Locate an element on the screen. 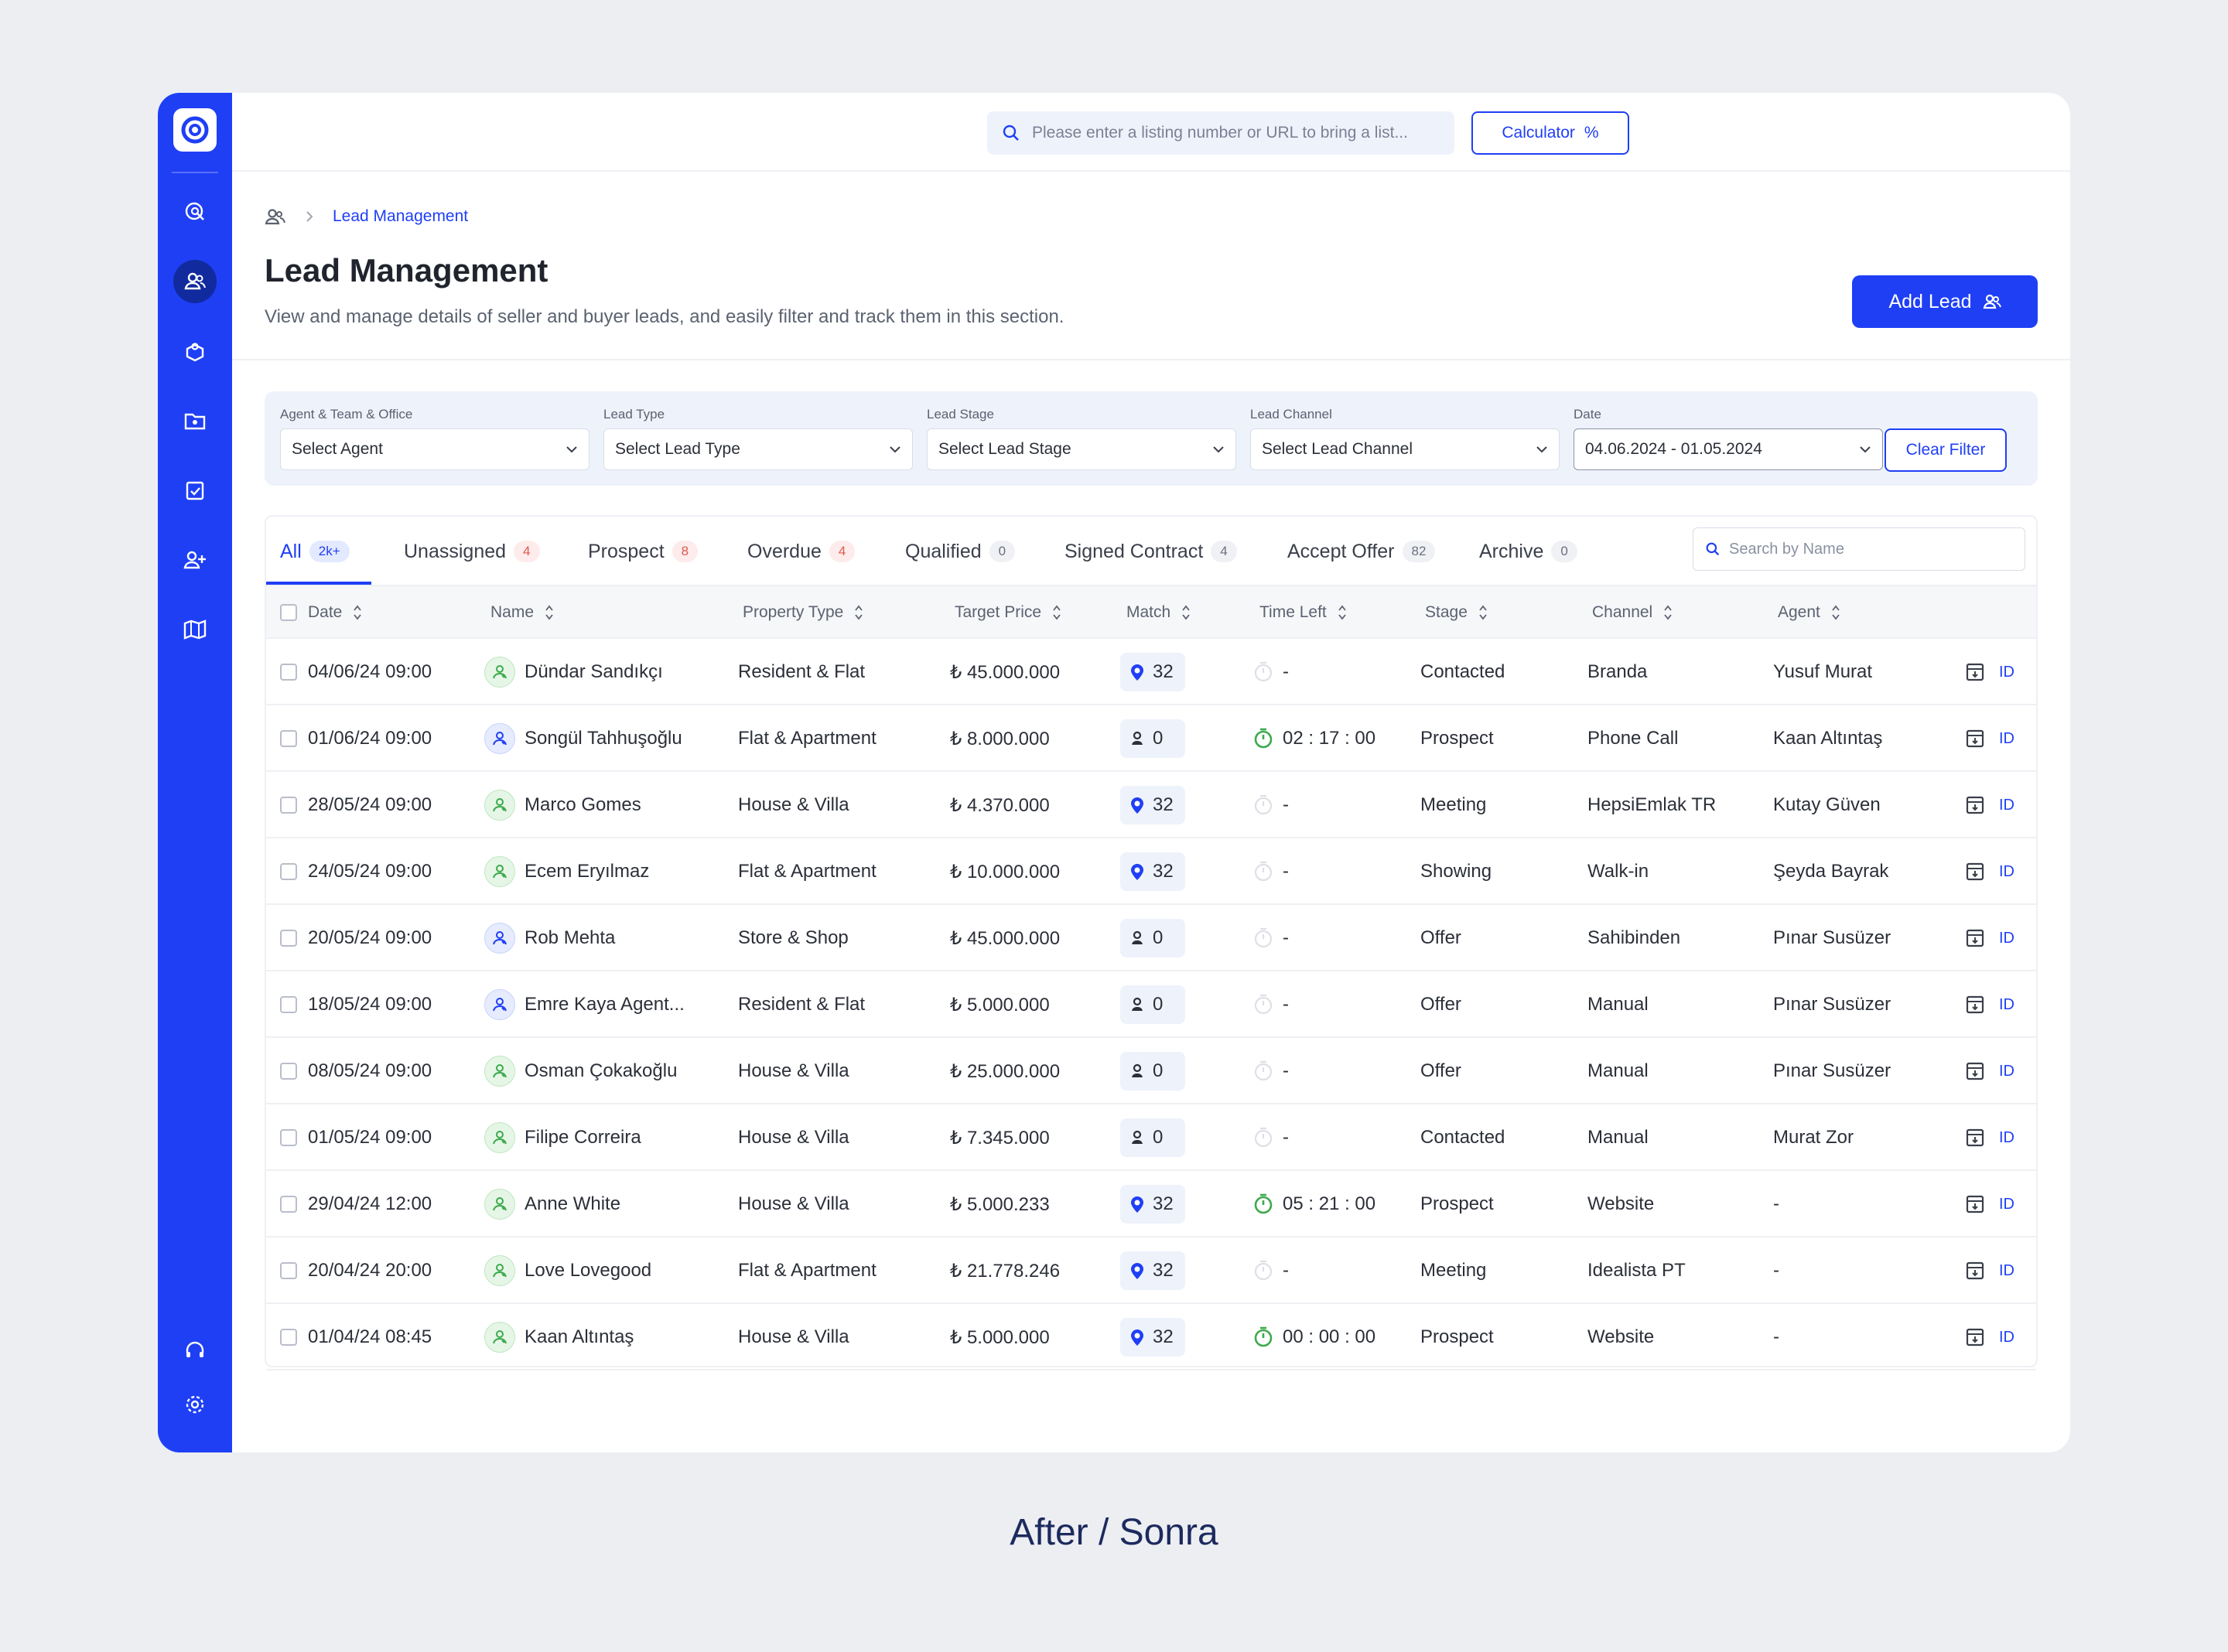 This screenshot has height=1652, width=2228. row-name: Marco Gomes is located at coordinates (583, 804).